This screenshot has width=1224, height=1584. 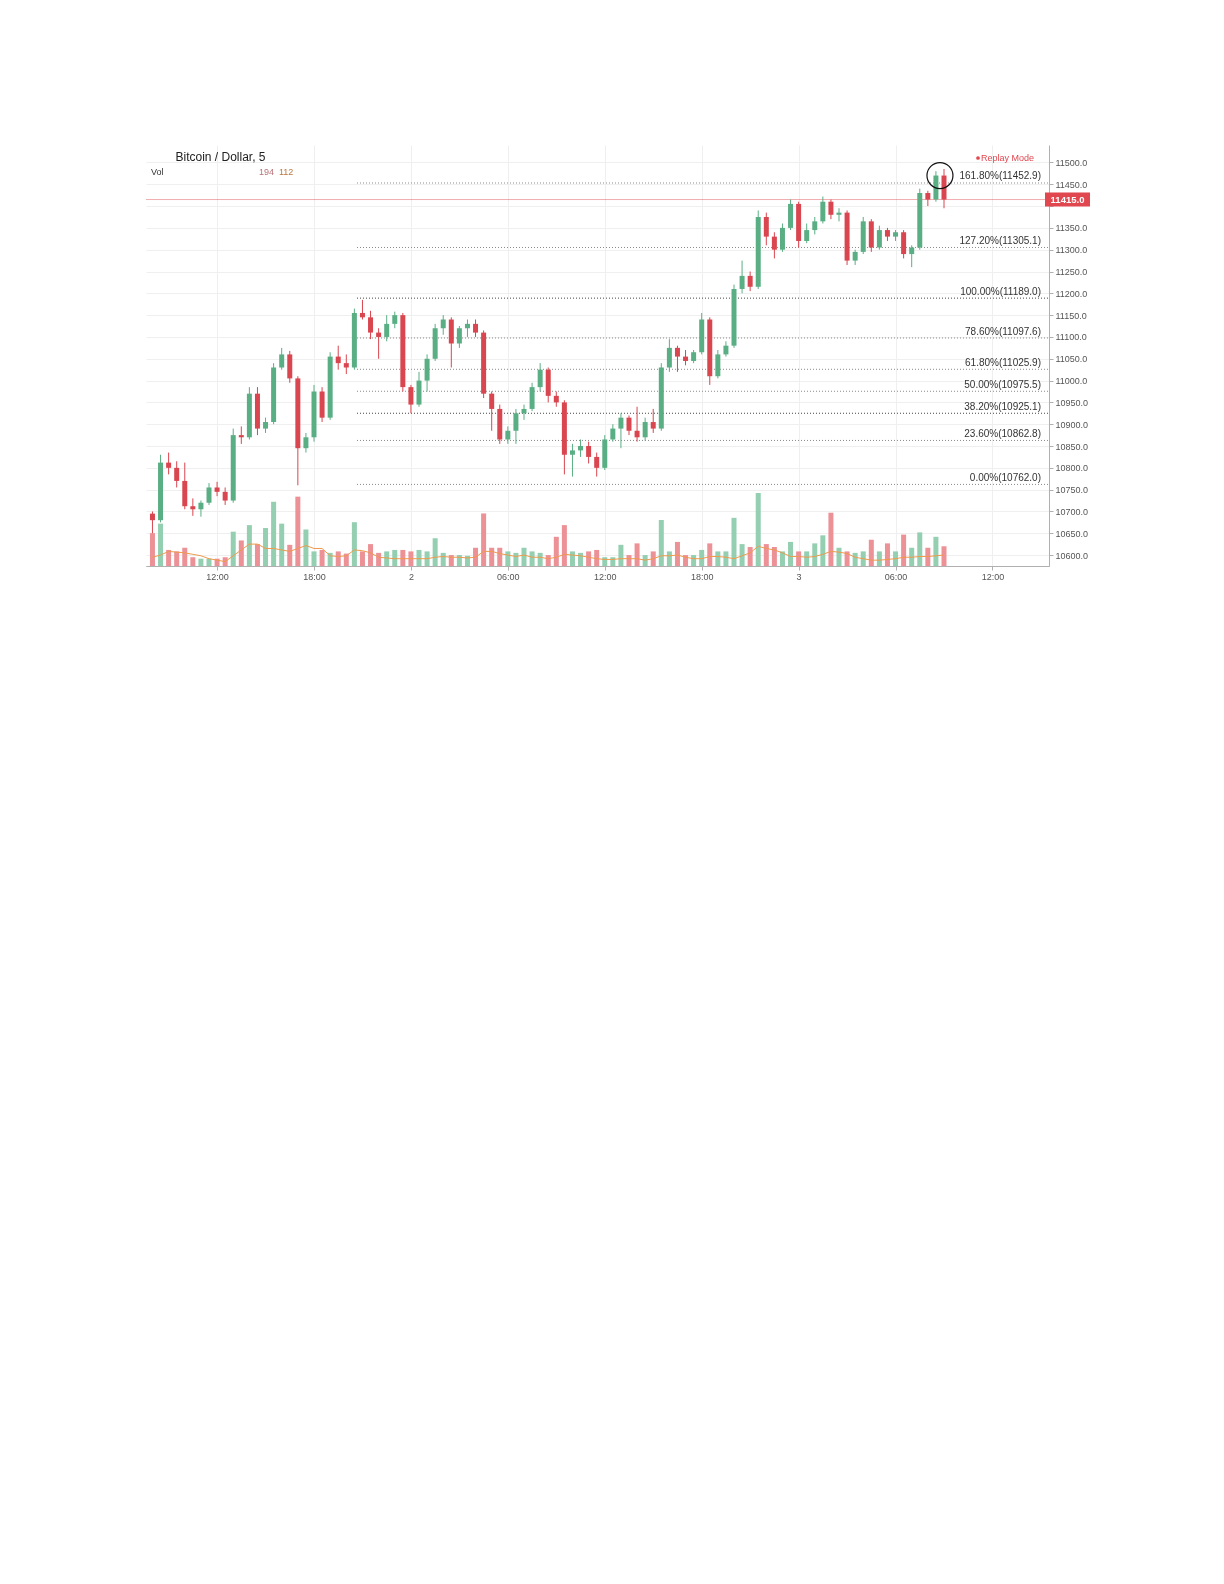 What do you see at coordinates (1000, 291) in the screenshot?
I see `ref-line-label: 100.00%(11189.0)` at bounding box center [1000, 291].